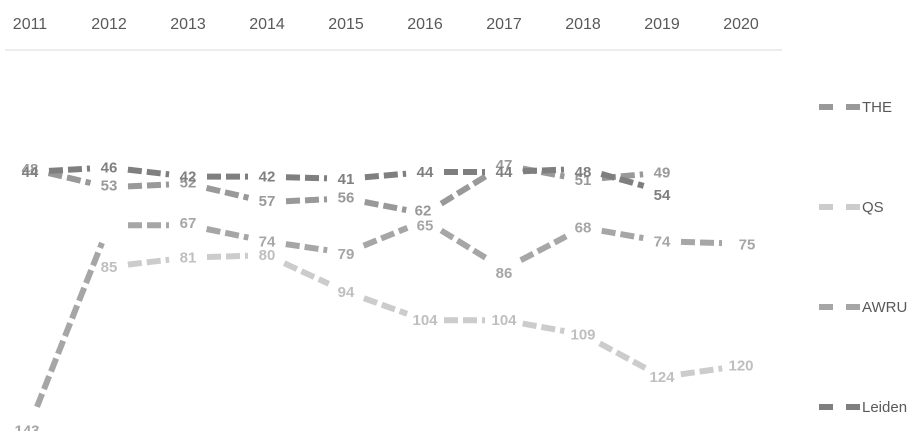 This screenshot has width=921, height=431. What do you see at coordinates (346, 24) in the screenshot?
I see `x-tick-label-2015: 2015` at bounding box center [346, 24].